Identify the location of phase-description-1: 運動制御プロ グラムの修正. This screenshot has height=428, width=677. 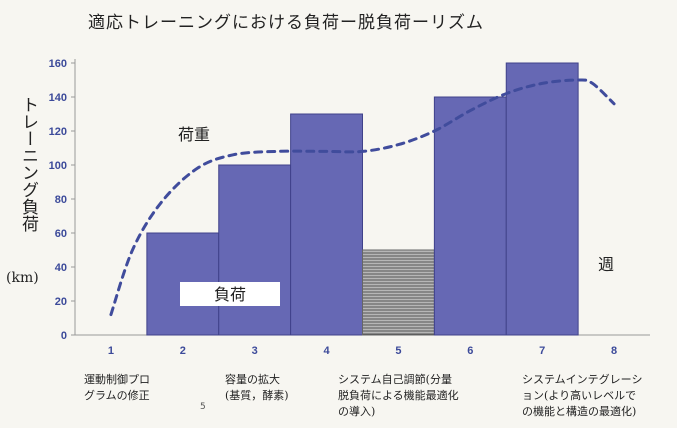
(117, 388).